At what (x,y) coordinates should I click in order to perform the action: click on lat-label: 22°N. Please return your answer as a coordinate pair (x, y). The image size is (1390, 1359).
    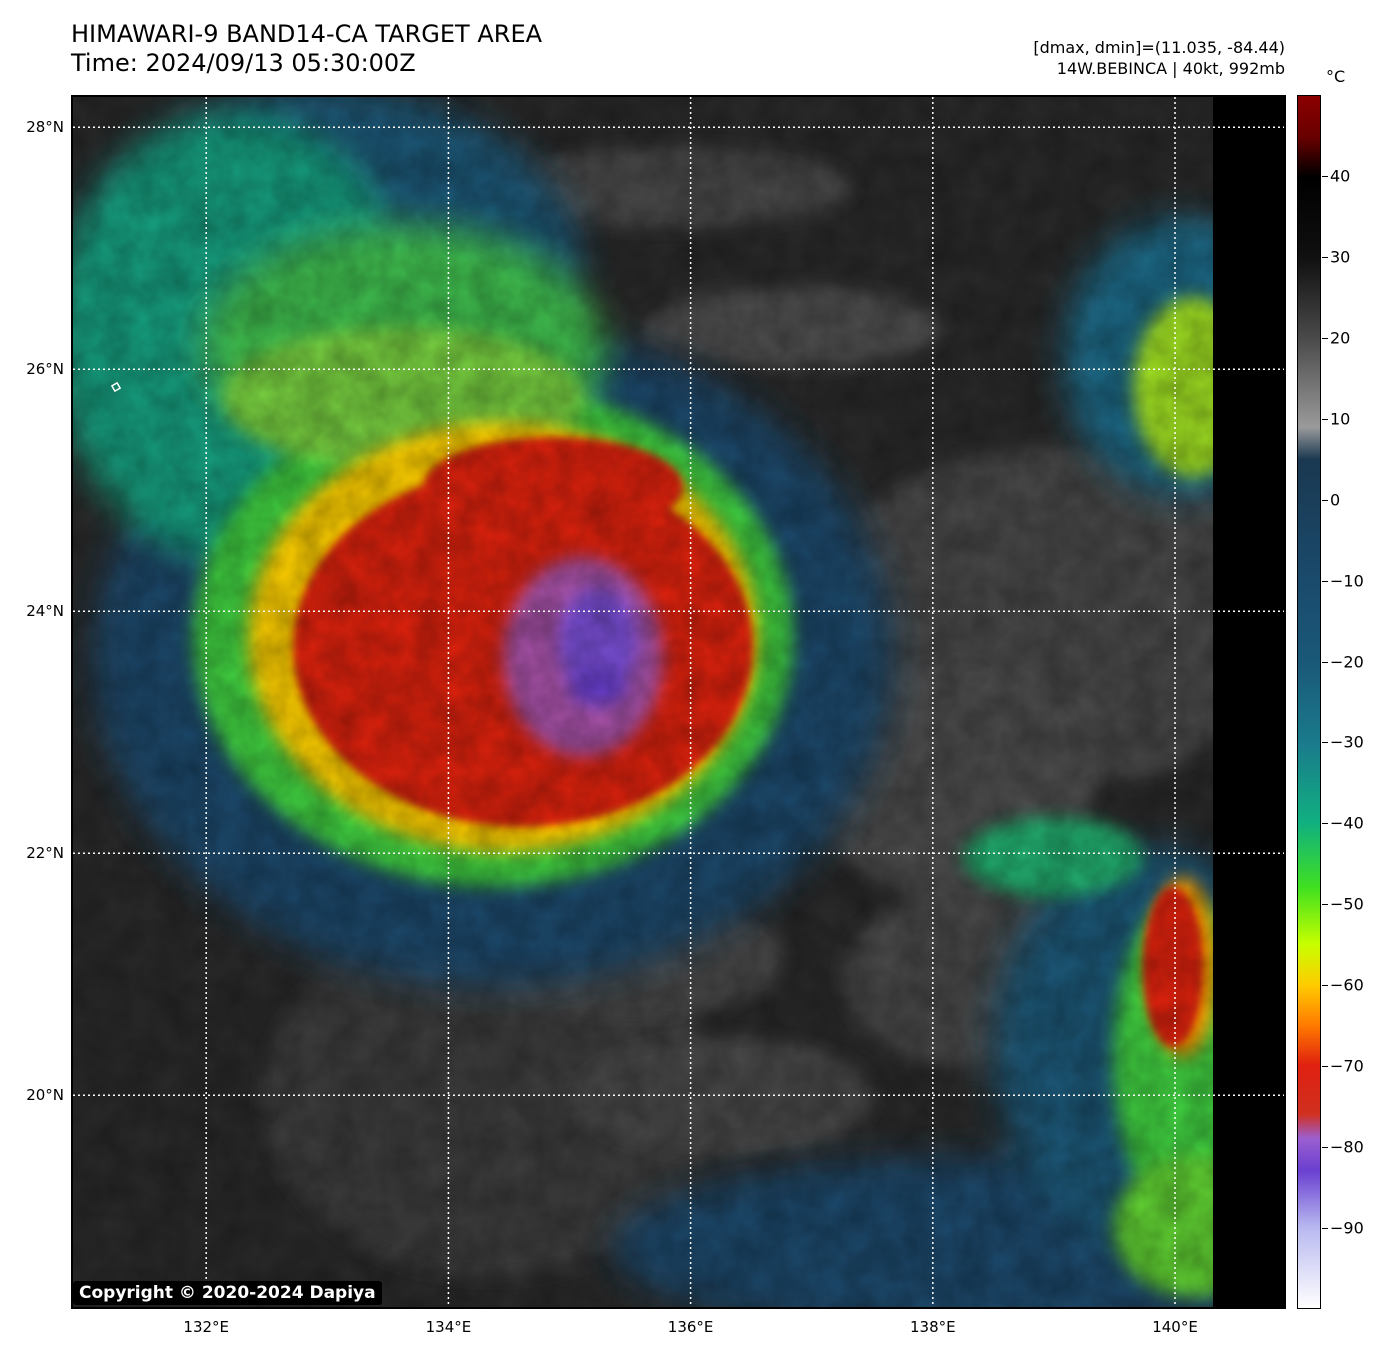
    Looking at the image, I should click on (45, 853).